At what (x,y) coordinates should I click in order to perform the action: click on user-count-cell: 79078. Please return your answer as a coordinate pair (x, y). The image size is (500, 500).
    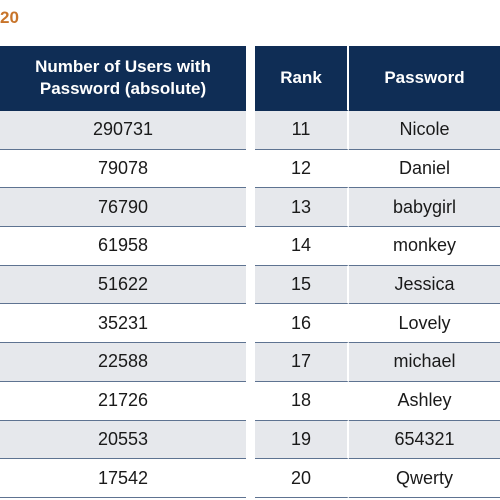
    Looking at the image, I should click on (123, 169).